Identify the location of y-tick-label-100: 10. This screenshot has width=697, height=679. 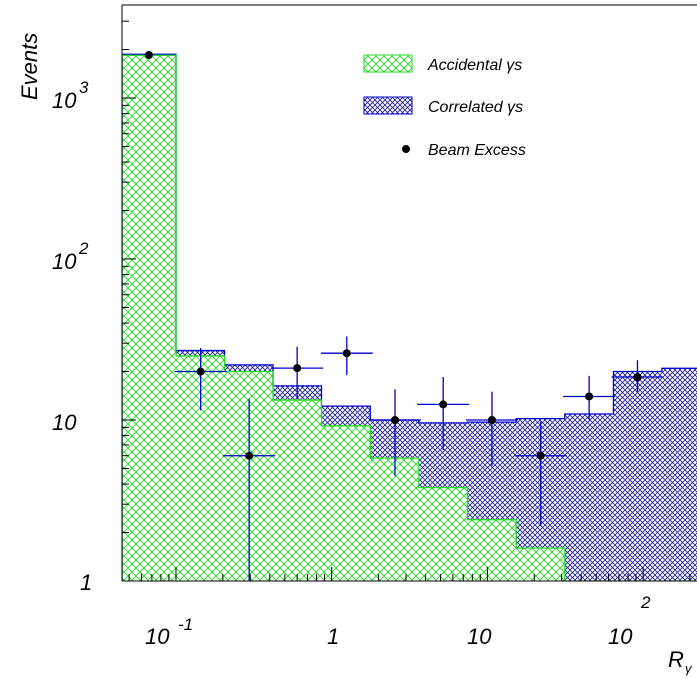
(64, 261).